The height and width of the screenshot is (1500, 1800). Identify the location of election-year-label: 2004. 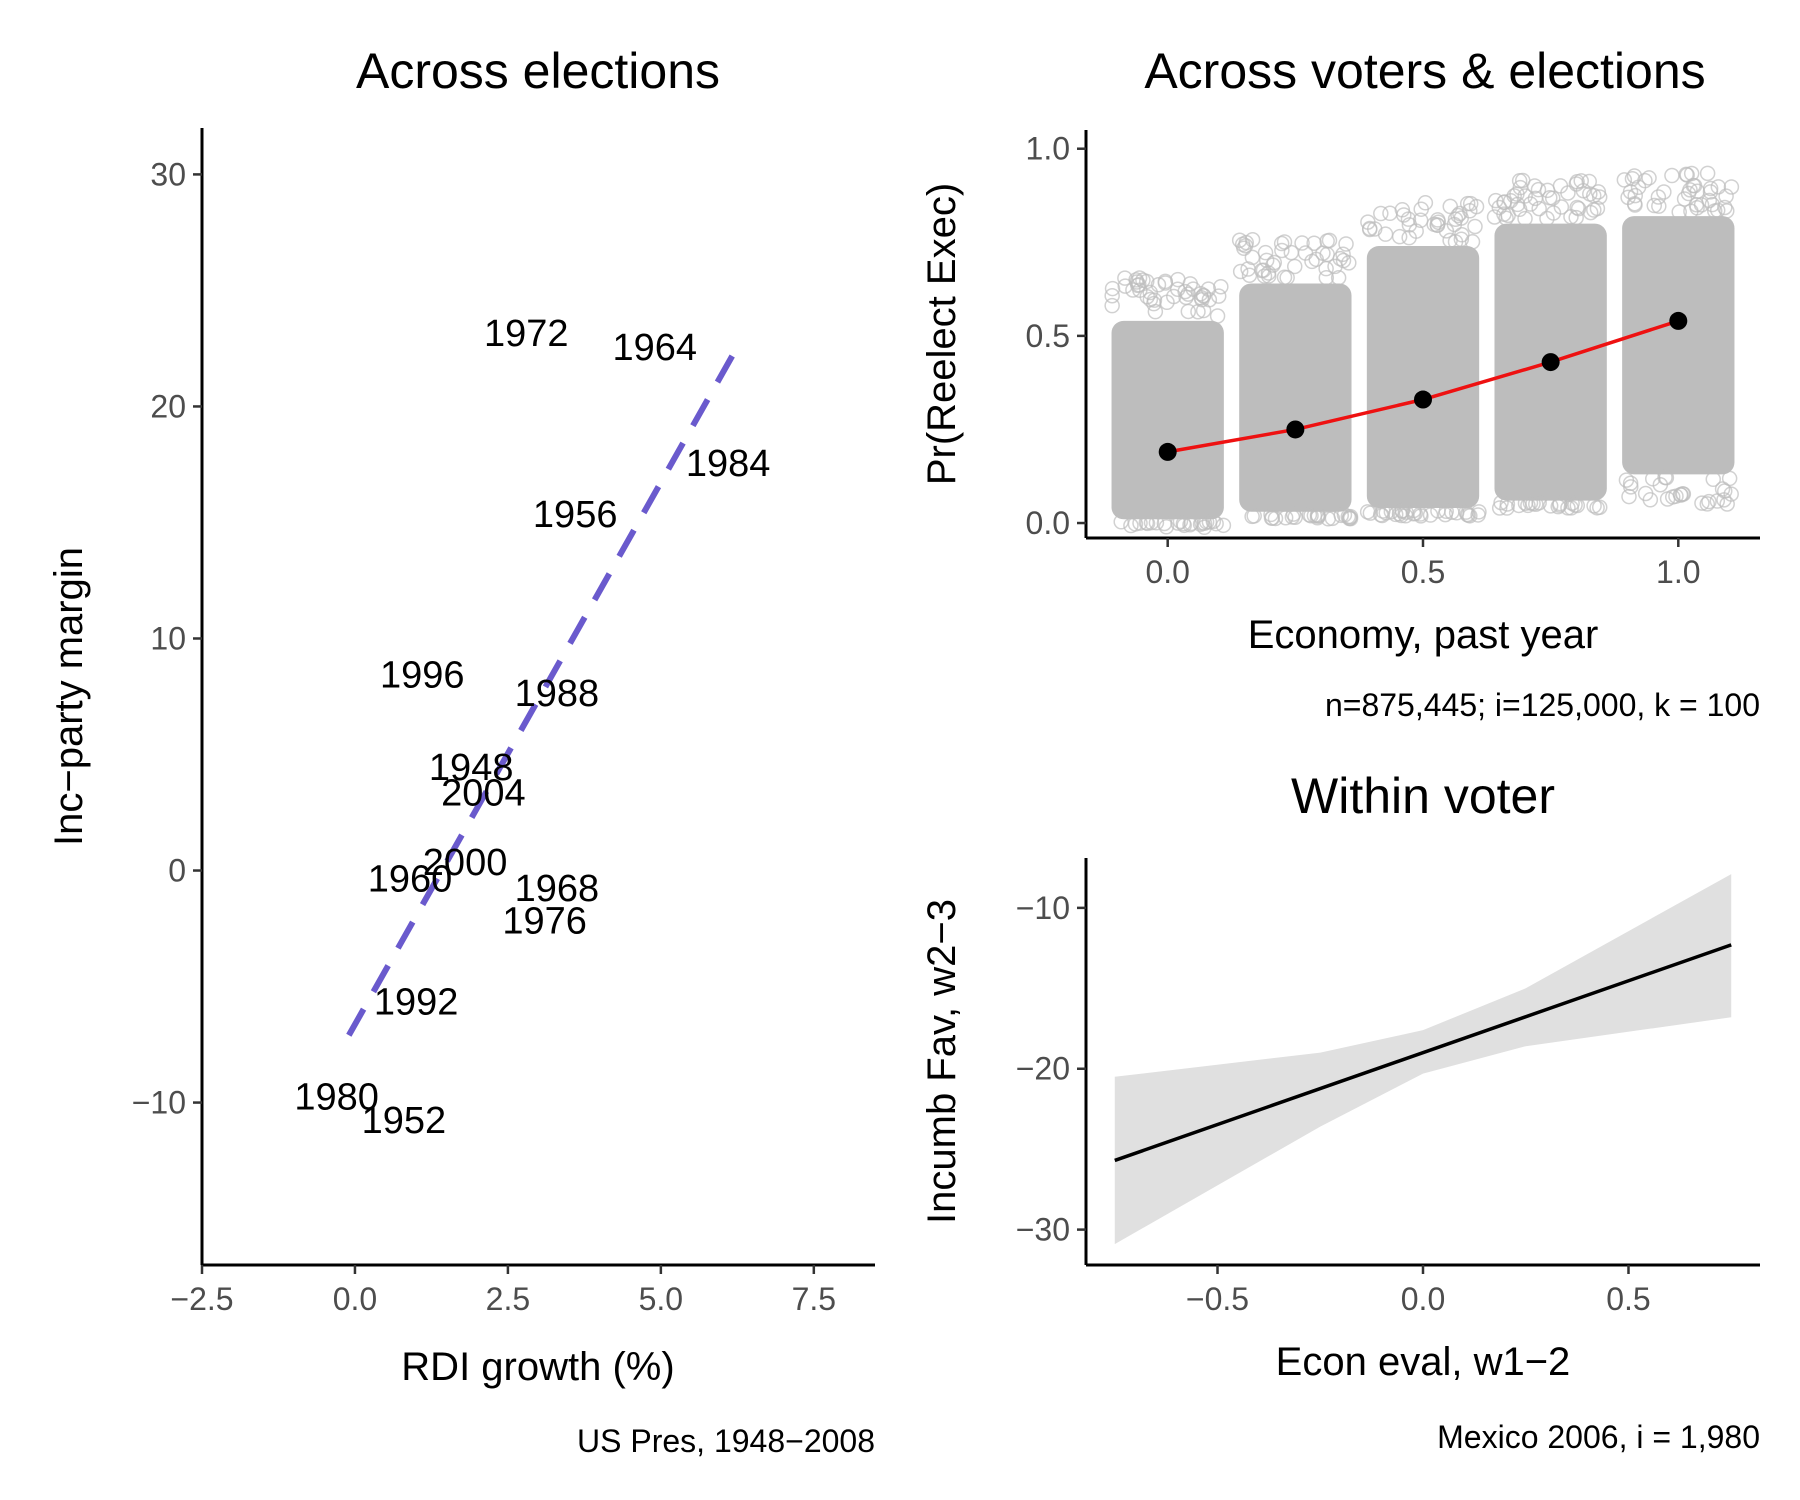
(483, 794).